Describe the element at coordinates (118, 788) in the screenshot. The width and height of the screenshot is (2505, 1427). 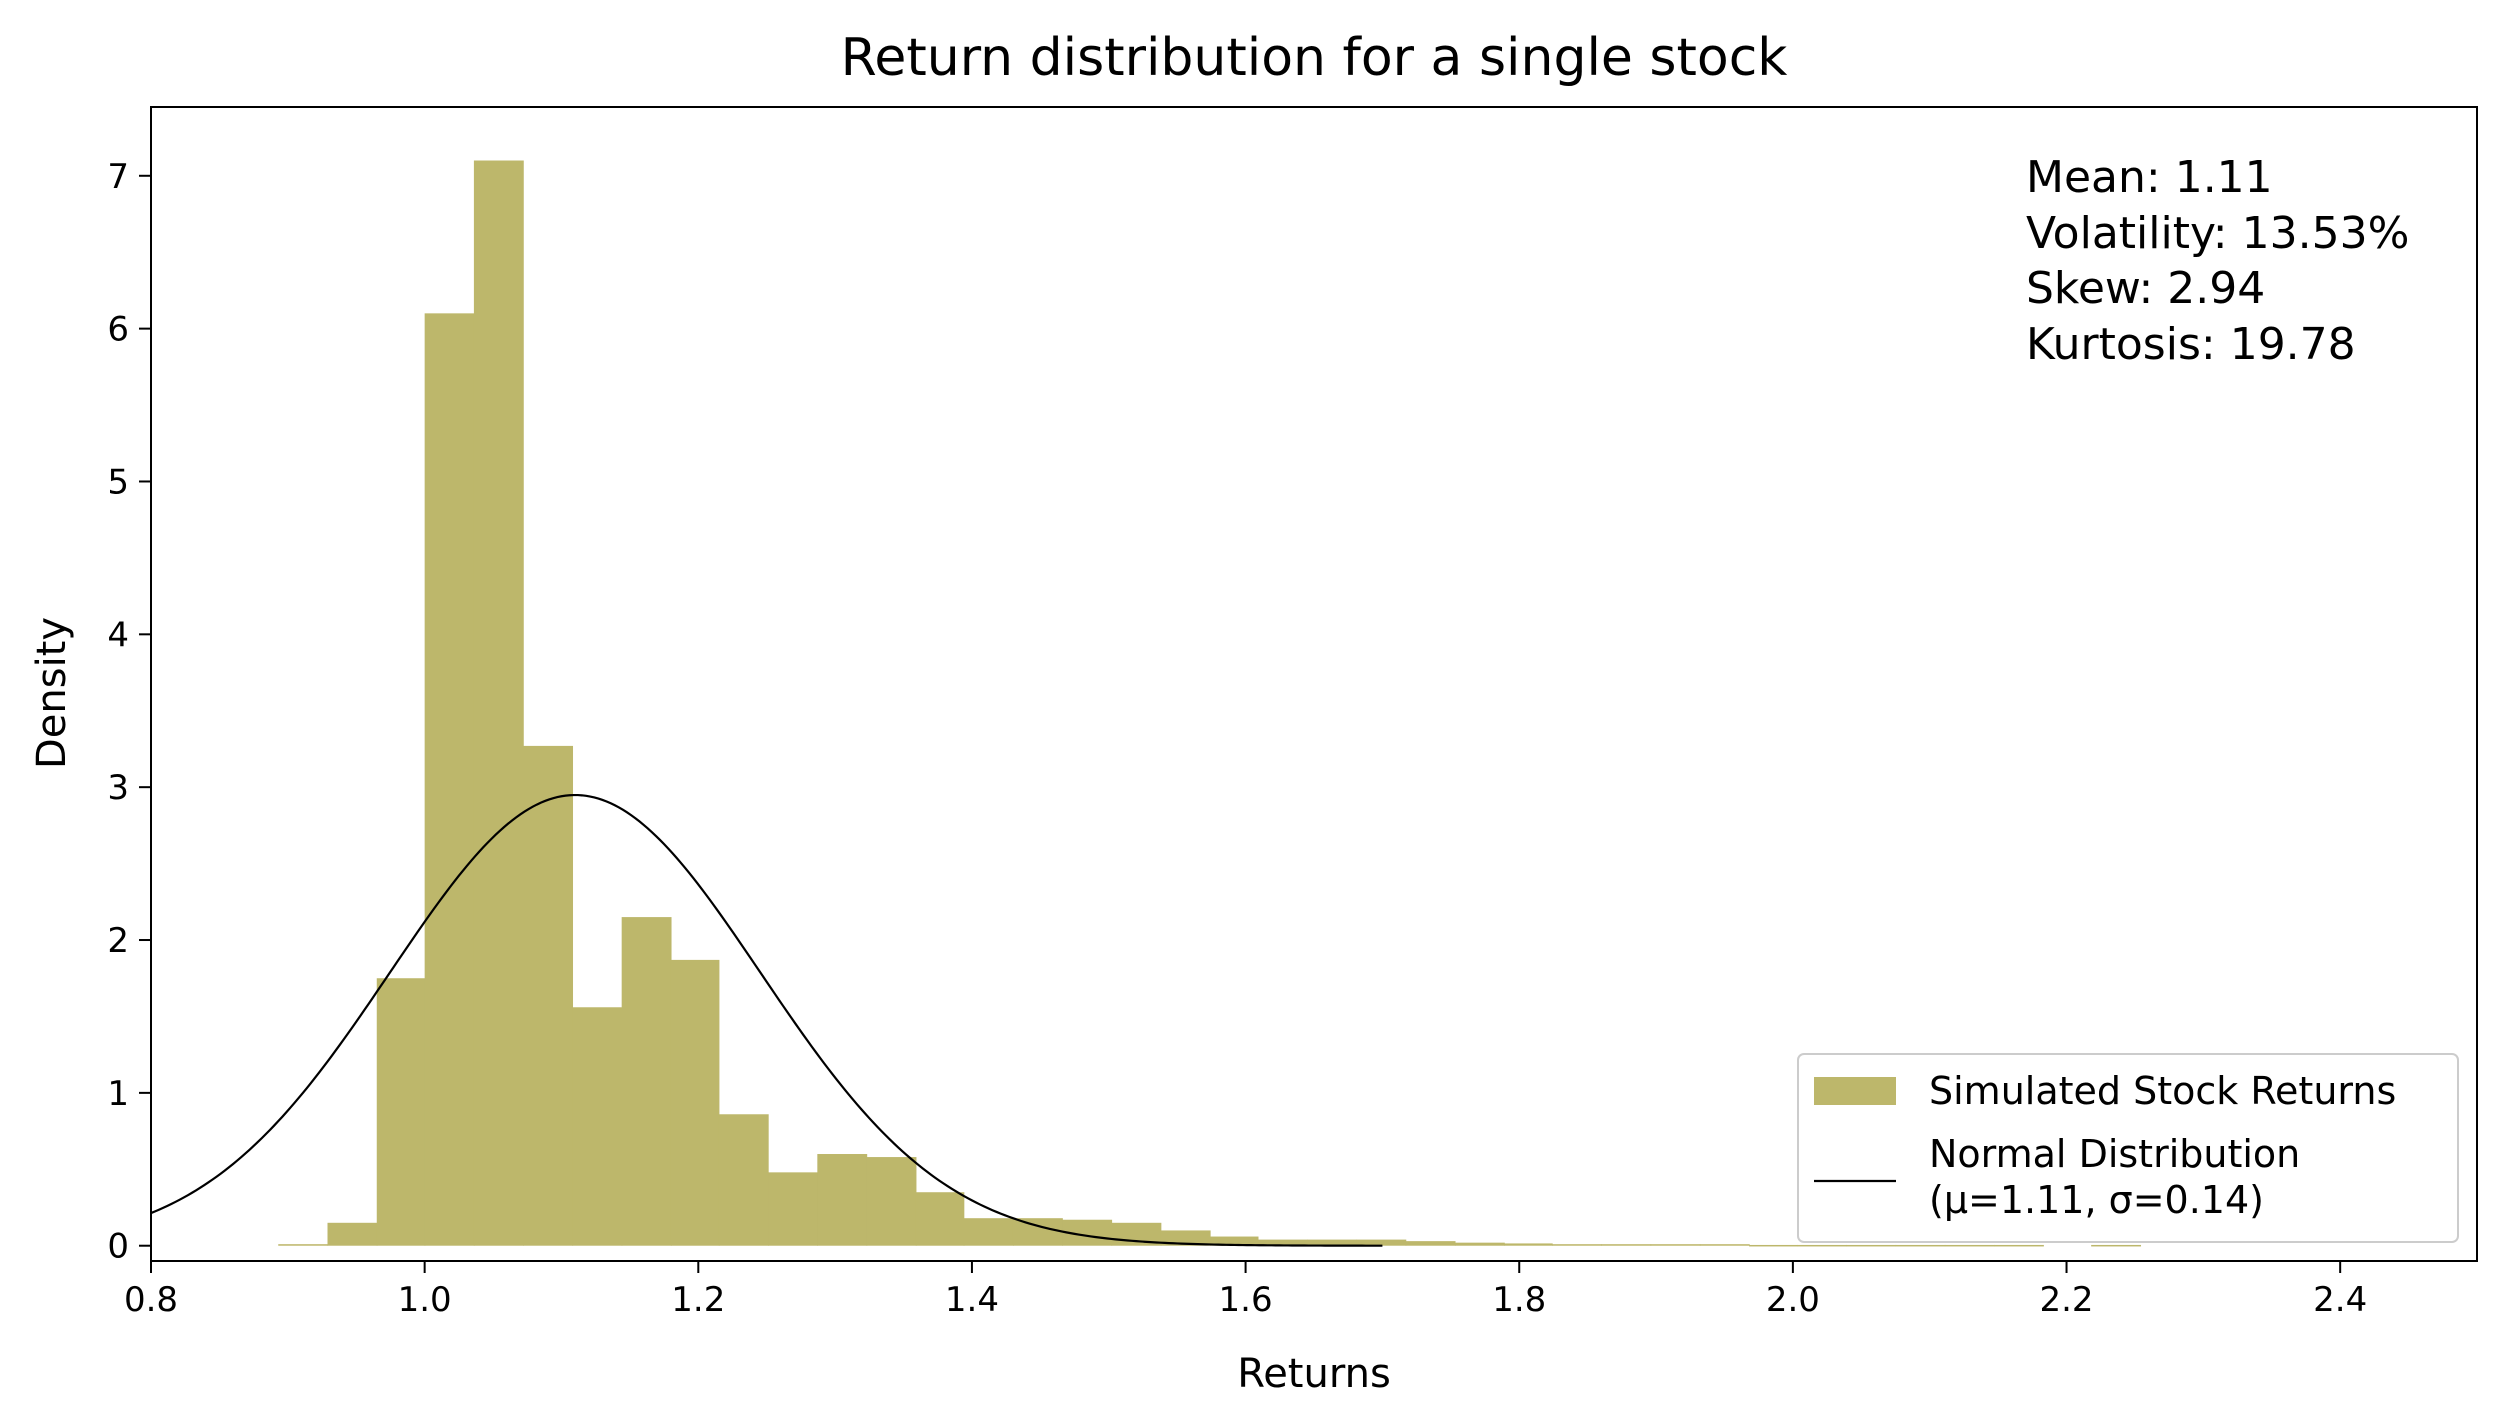
I see `y-tick-label: 3` at that location.